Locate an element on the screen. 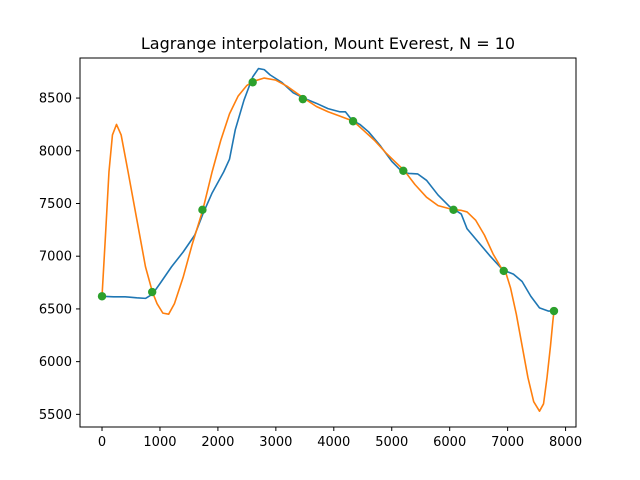 The width and height of the screenshot is (640, 480). x-tick-label: 8000 is located at coordinates (565, 442).